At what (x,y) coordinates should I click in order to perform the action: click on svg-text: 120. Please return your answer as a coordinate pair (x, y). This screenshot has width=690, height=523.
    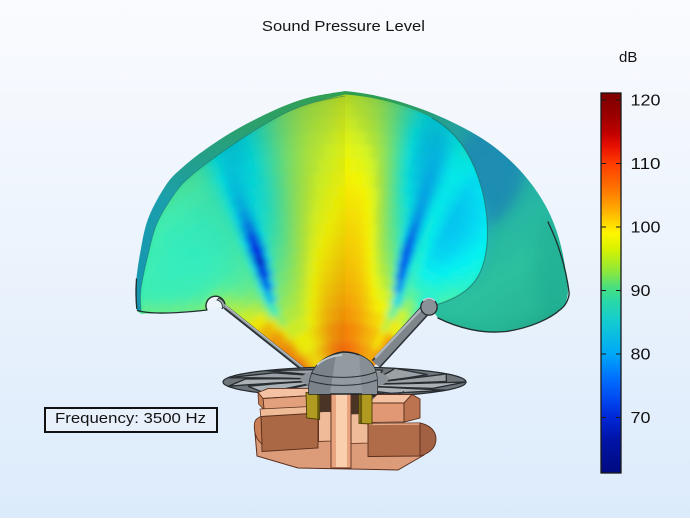
    Looking at the image, I should click on (646, 101).